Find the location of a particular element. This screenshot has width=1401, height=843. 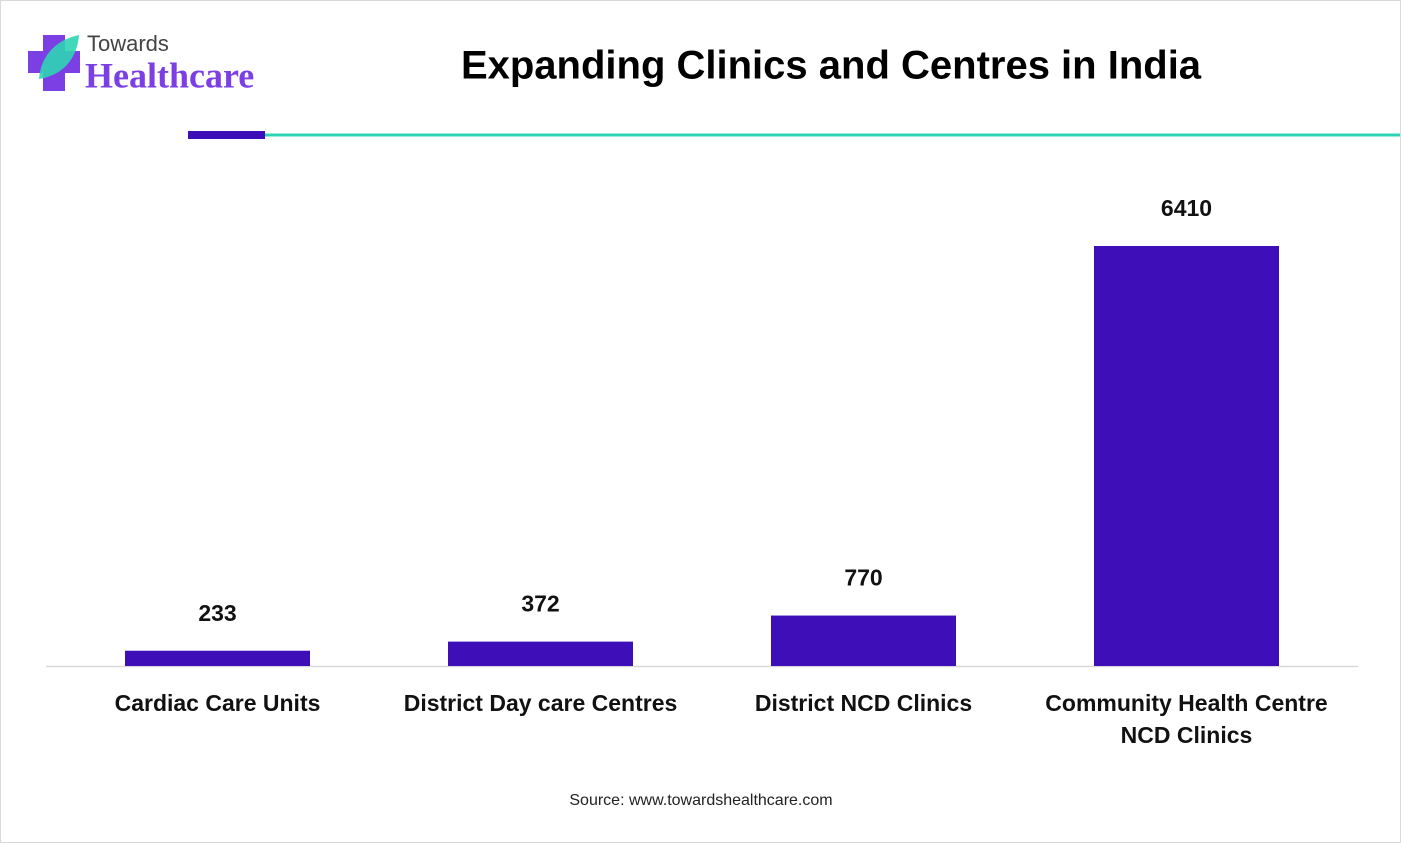

x-tick-label: District Day care Centres is located at coordinates (540, 703).